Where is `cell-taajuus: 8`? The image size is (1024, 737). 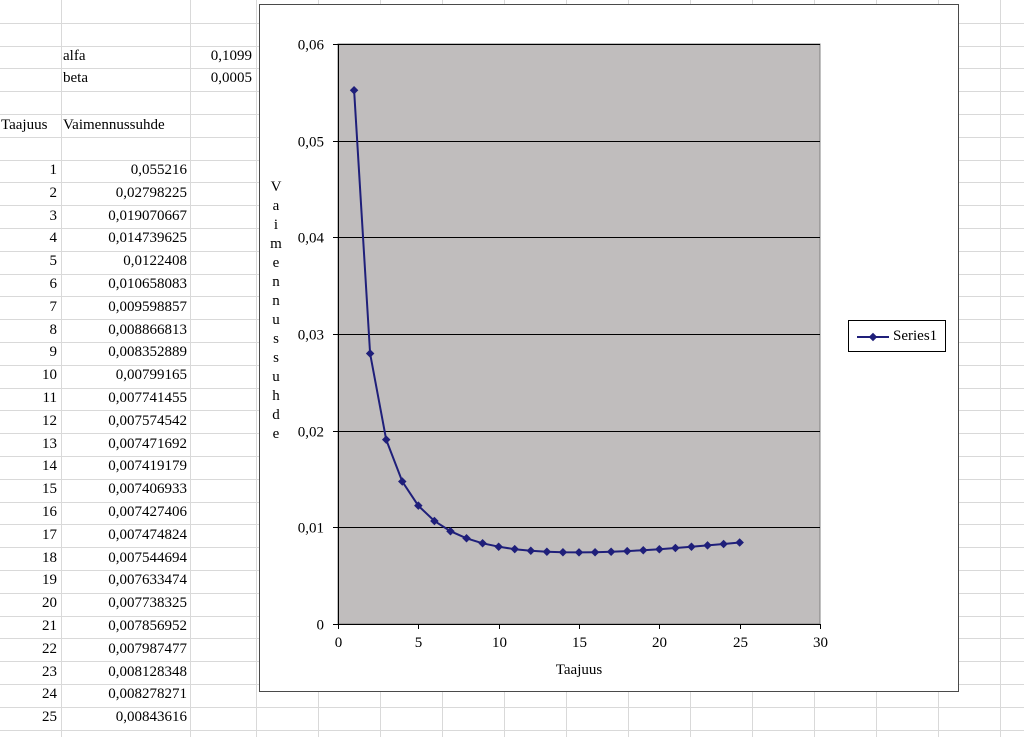 cell-taajuus: 8 is located at coordinates (53, 329).